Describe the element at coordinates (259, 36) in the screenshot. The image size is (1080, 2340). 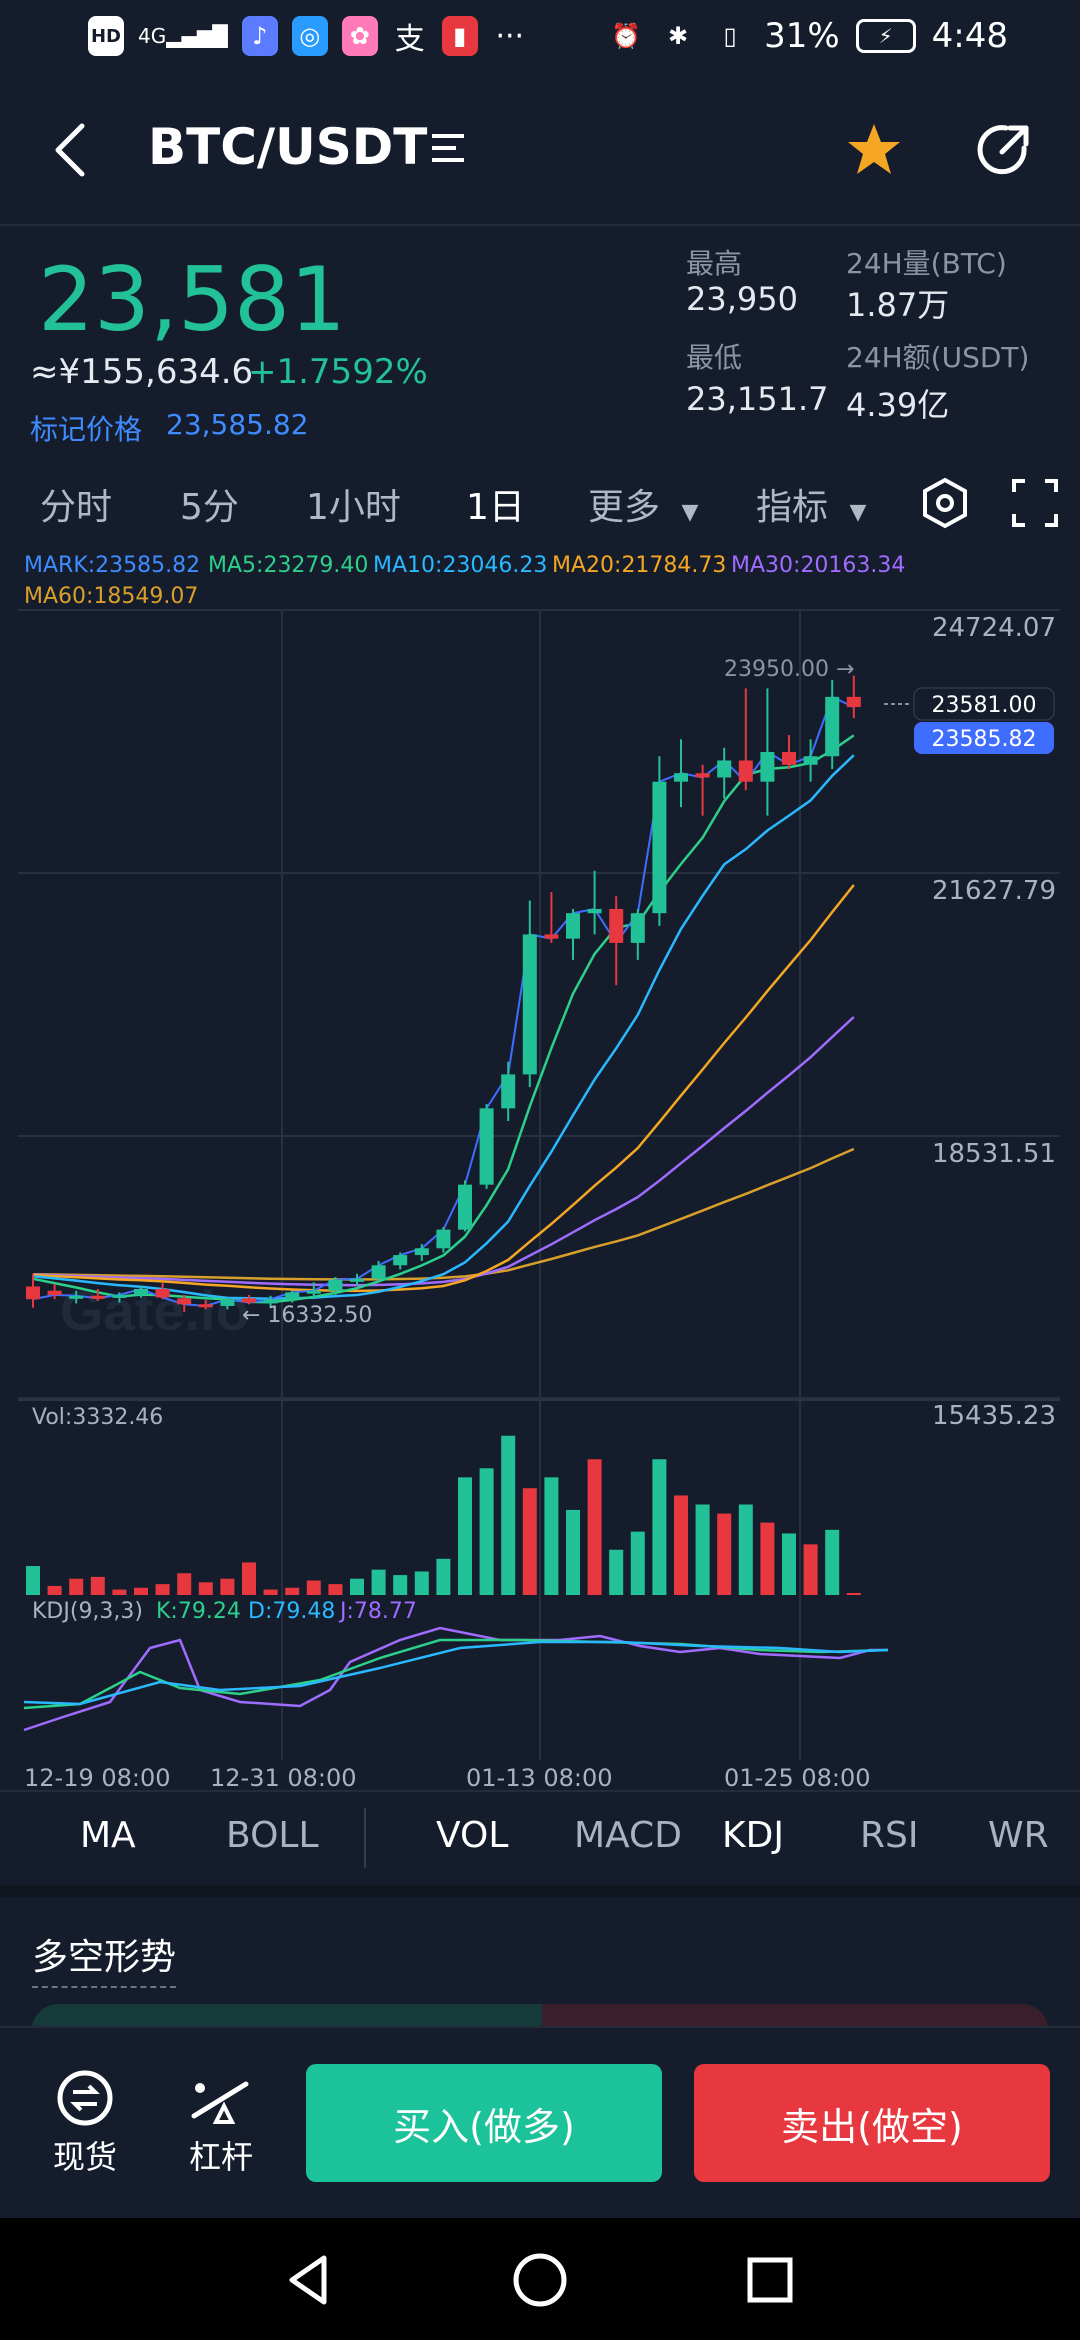
I see `music-app-icon: ♪` at that location.